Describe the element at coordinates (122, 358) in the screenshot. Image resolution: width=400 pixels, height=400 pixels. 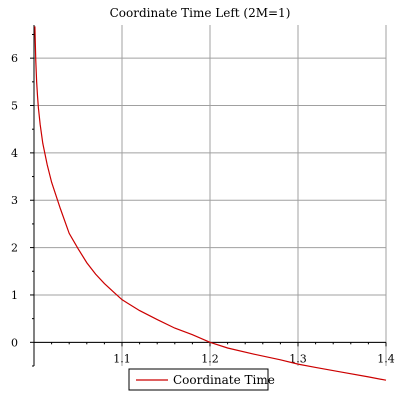
I see `x-tick-label: 1.1` at that location.